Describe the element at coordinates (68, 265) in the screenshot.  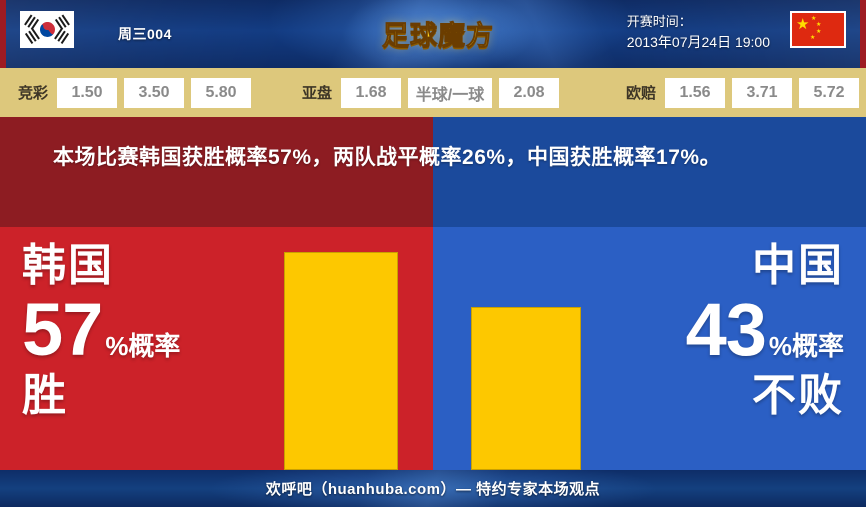
I see `left-team-name: 韩国` at that location.